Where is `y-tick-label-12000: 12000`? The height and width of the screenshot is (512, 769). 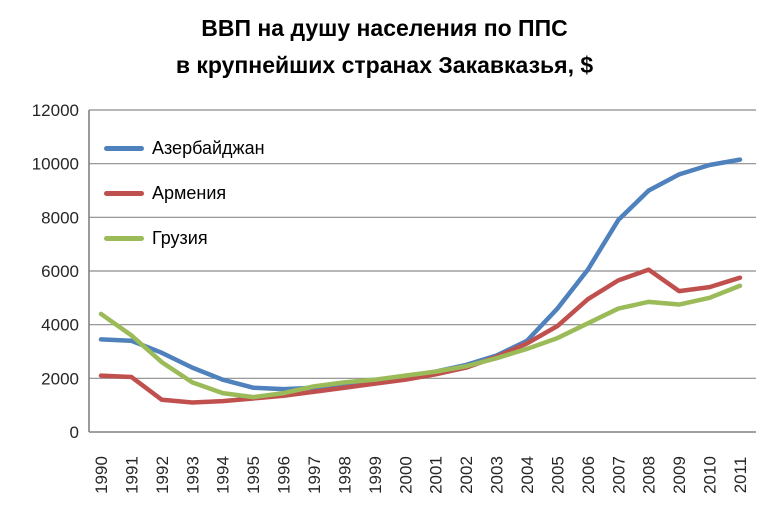 y-tick-label-12000: 12000 is located at coordinates (55, 110).